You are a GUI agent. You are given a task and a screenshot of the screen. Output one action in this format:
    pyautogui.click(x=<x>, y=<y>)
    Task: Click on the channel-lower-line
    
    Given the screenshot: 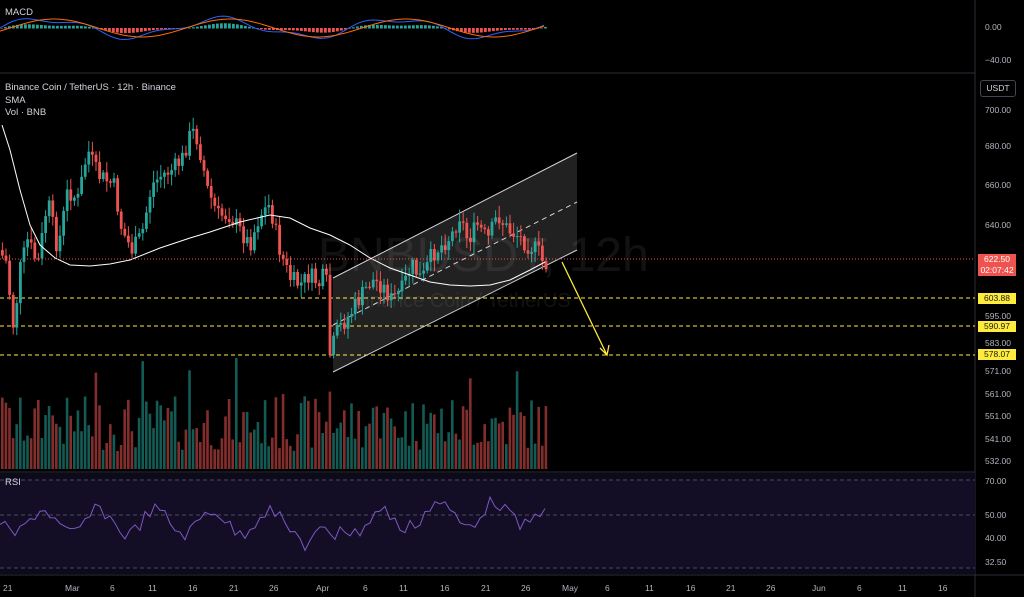 What is the action you would take?
    pyautogui.click(x=455, y=311)
    